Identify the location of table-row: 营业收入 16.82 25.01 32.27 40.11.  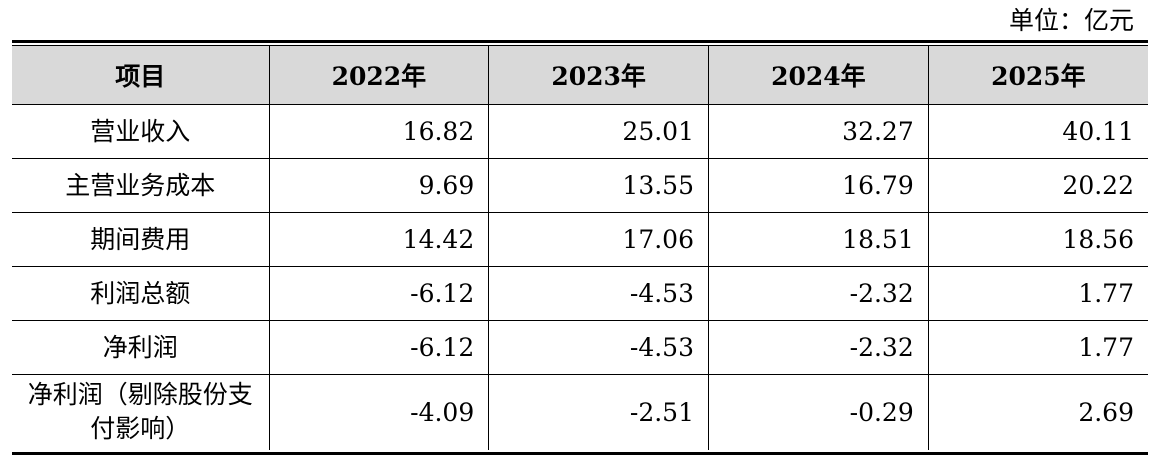
(580, 131).